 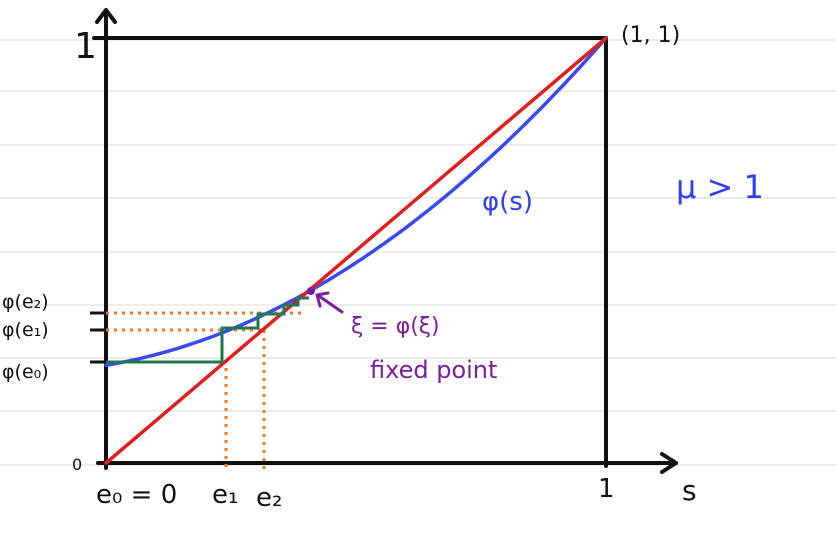 I want to click on phi-e0-label: φ(e₀), so click(x=25, y=372).